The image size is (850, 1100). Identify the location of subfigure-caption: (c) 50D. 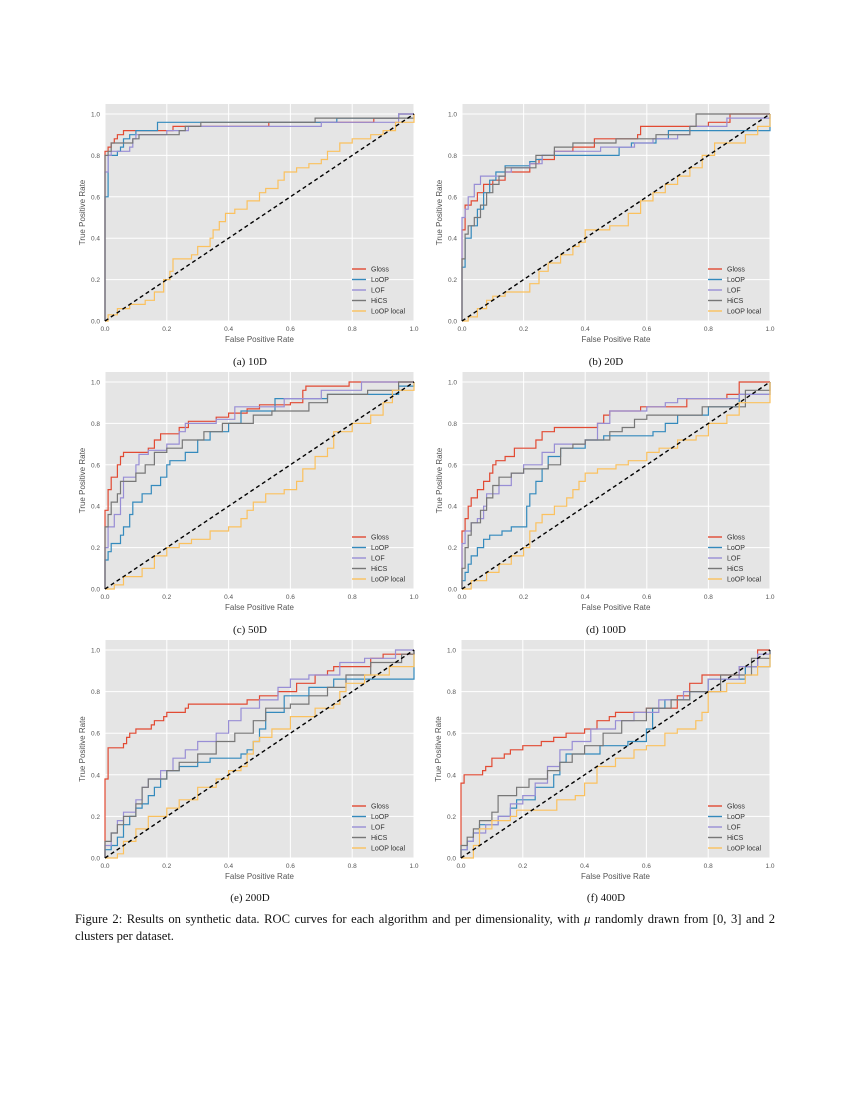
(250, 630).